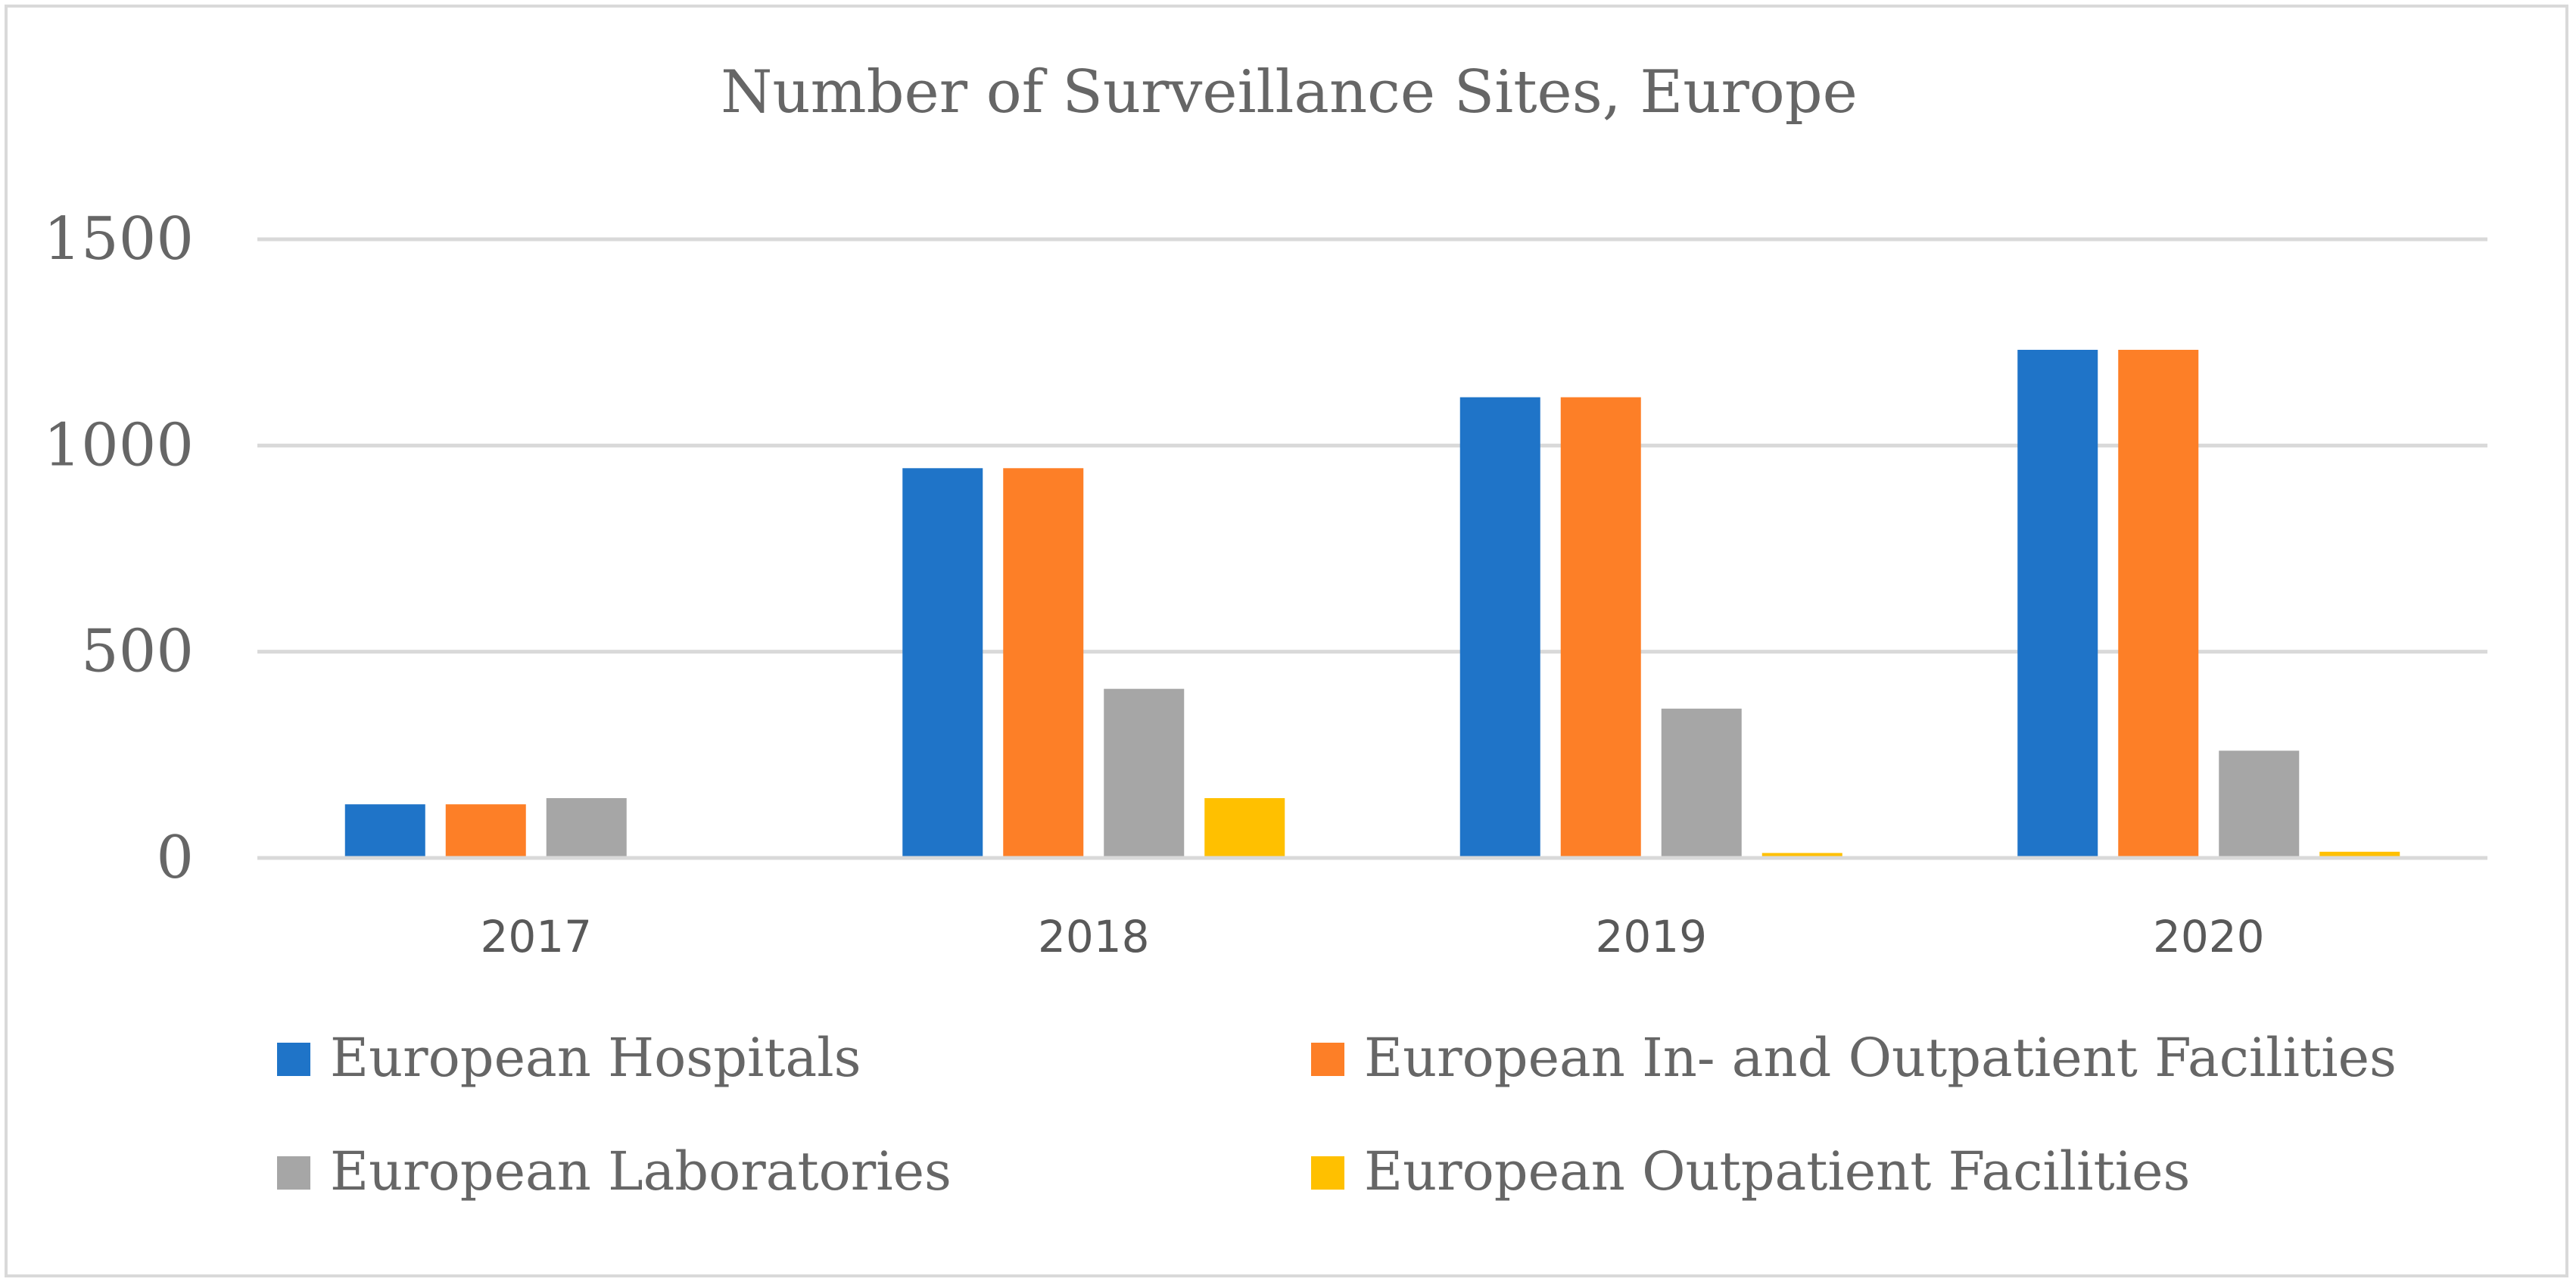 This screenshot has height=1285, width=2576. Describe the element at coordinates (1289, 92) in the screenshot. I see `chart-title: Number of Surveillance Sites, Europe` at that location.